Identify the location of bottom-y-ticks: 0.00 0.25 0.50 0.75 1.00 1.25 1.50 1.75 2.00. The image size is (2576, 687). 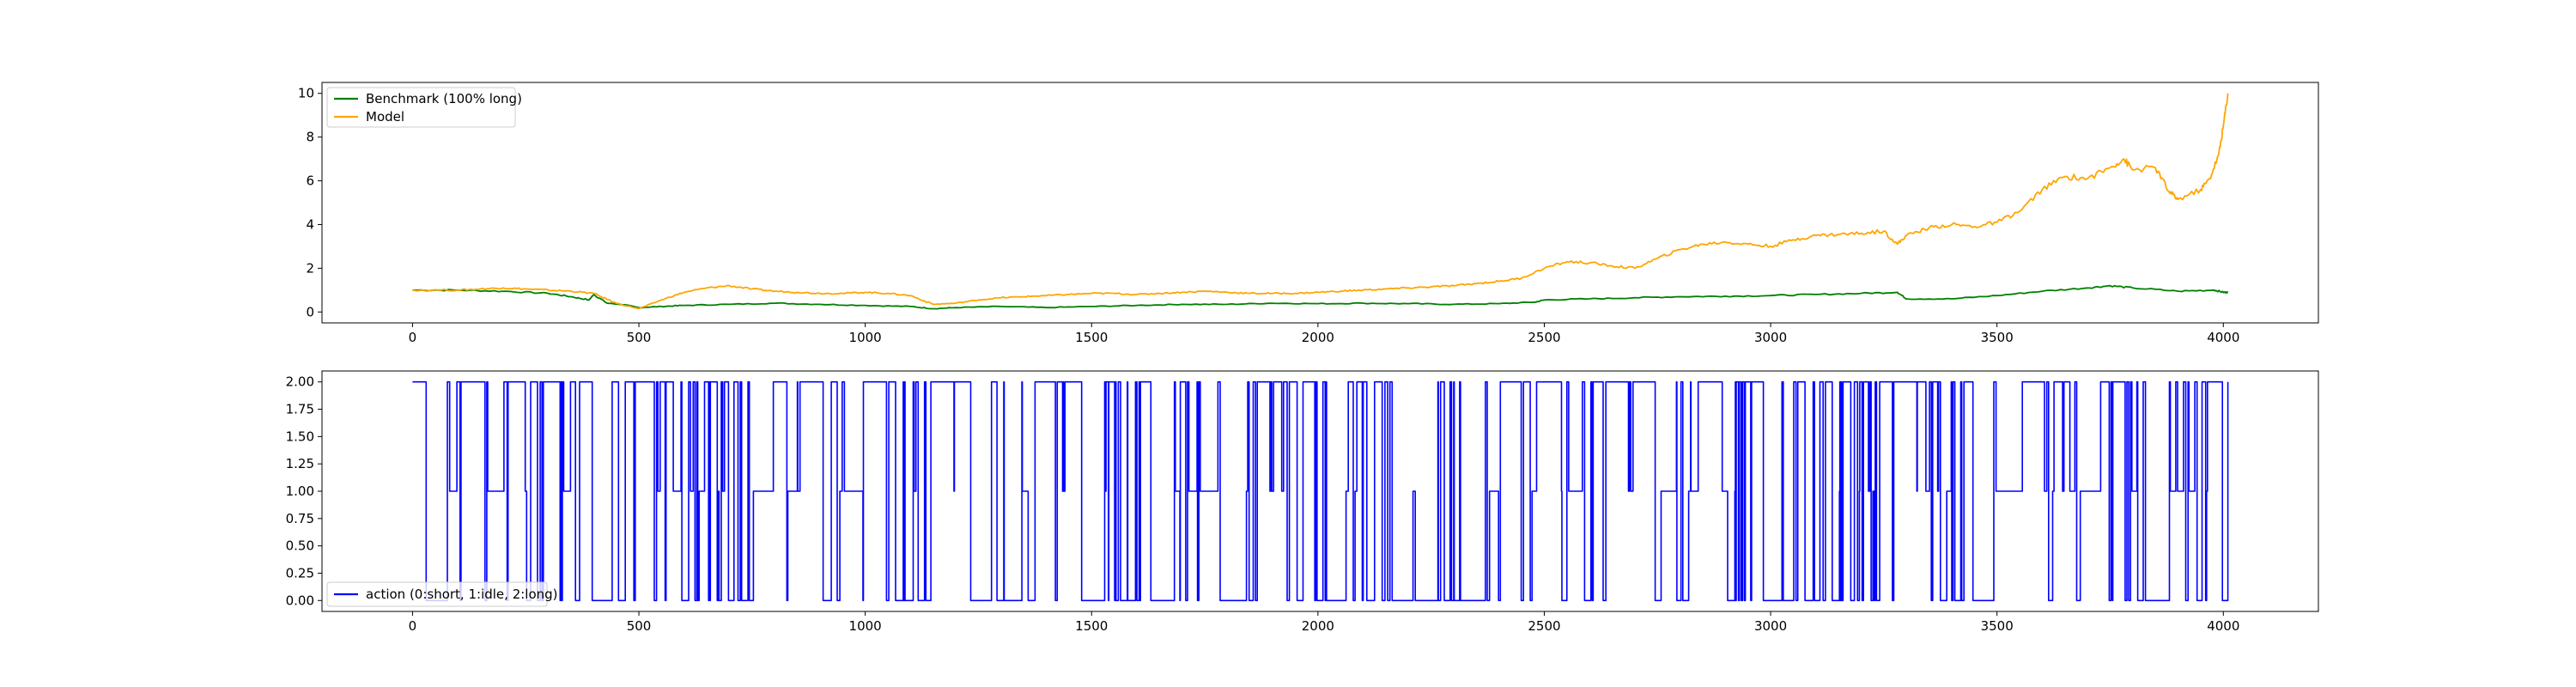
(304, 491).